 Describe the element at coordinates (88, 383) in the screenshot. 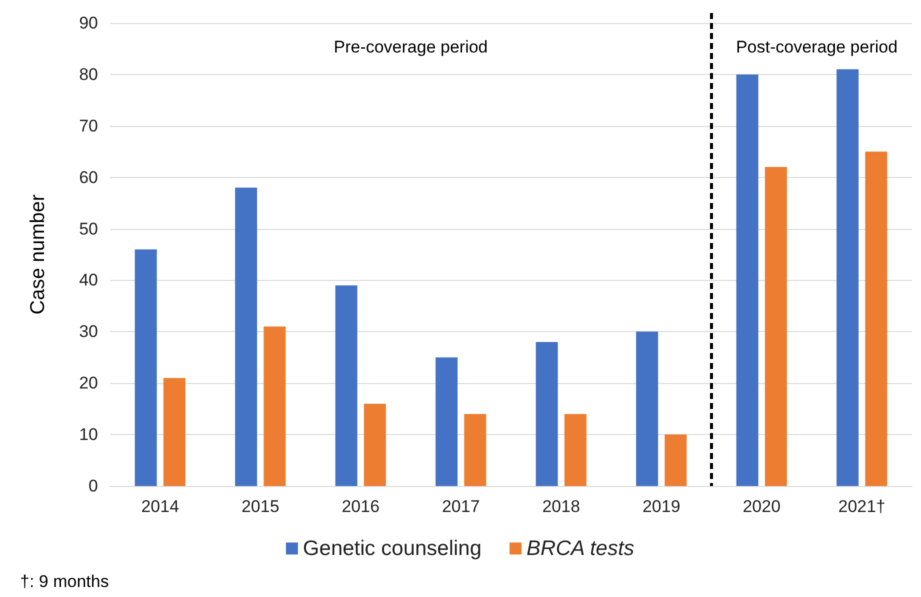

I see `y-tick-label: 20` at that location.